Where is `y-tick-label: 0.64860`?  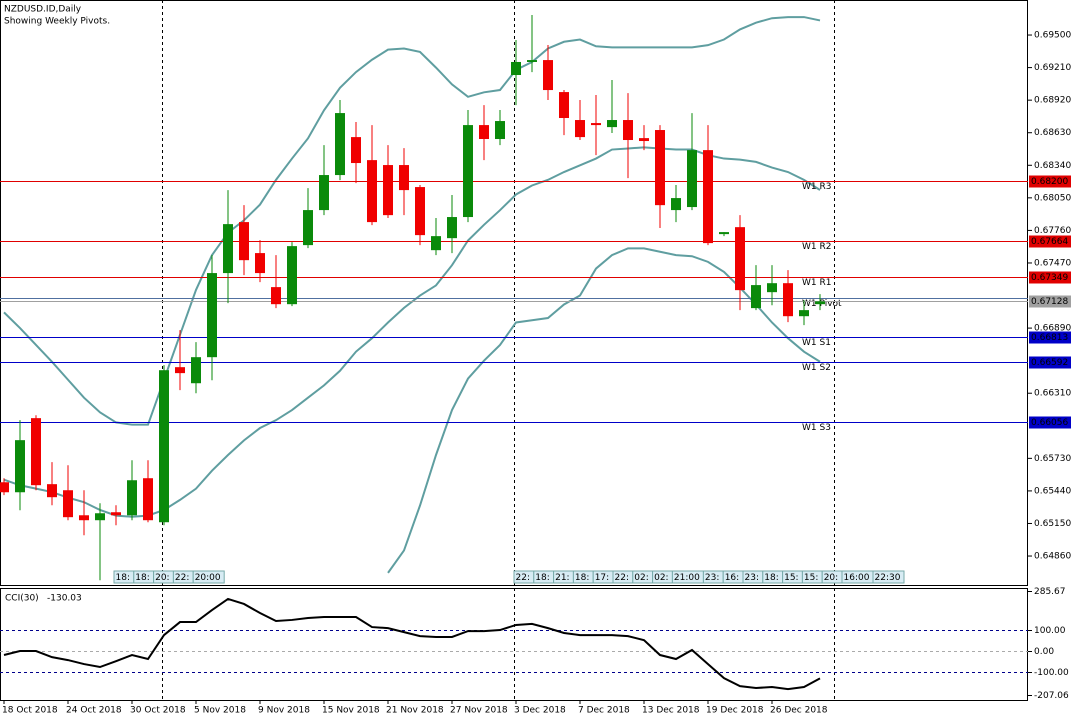 y-tick-label: 0.64860 is located at coordinates (1052, 557).